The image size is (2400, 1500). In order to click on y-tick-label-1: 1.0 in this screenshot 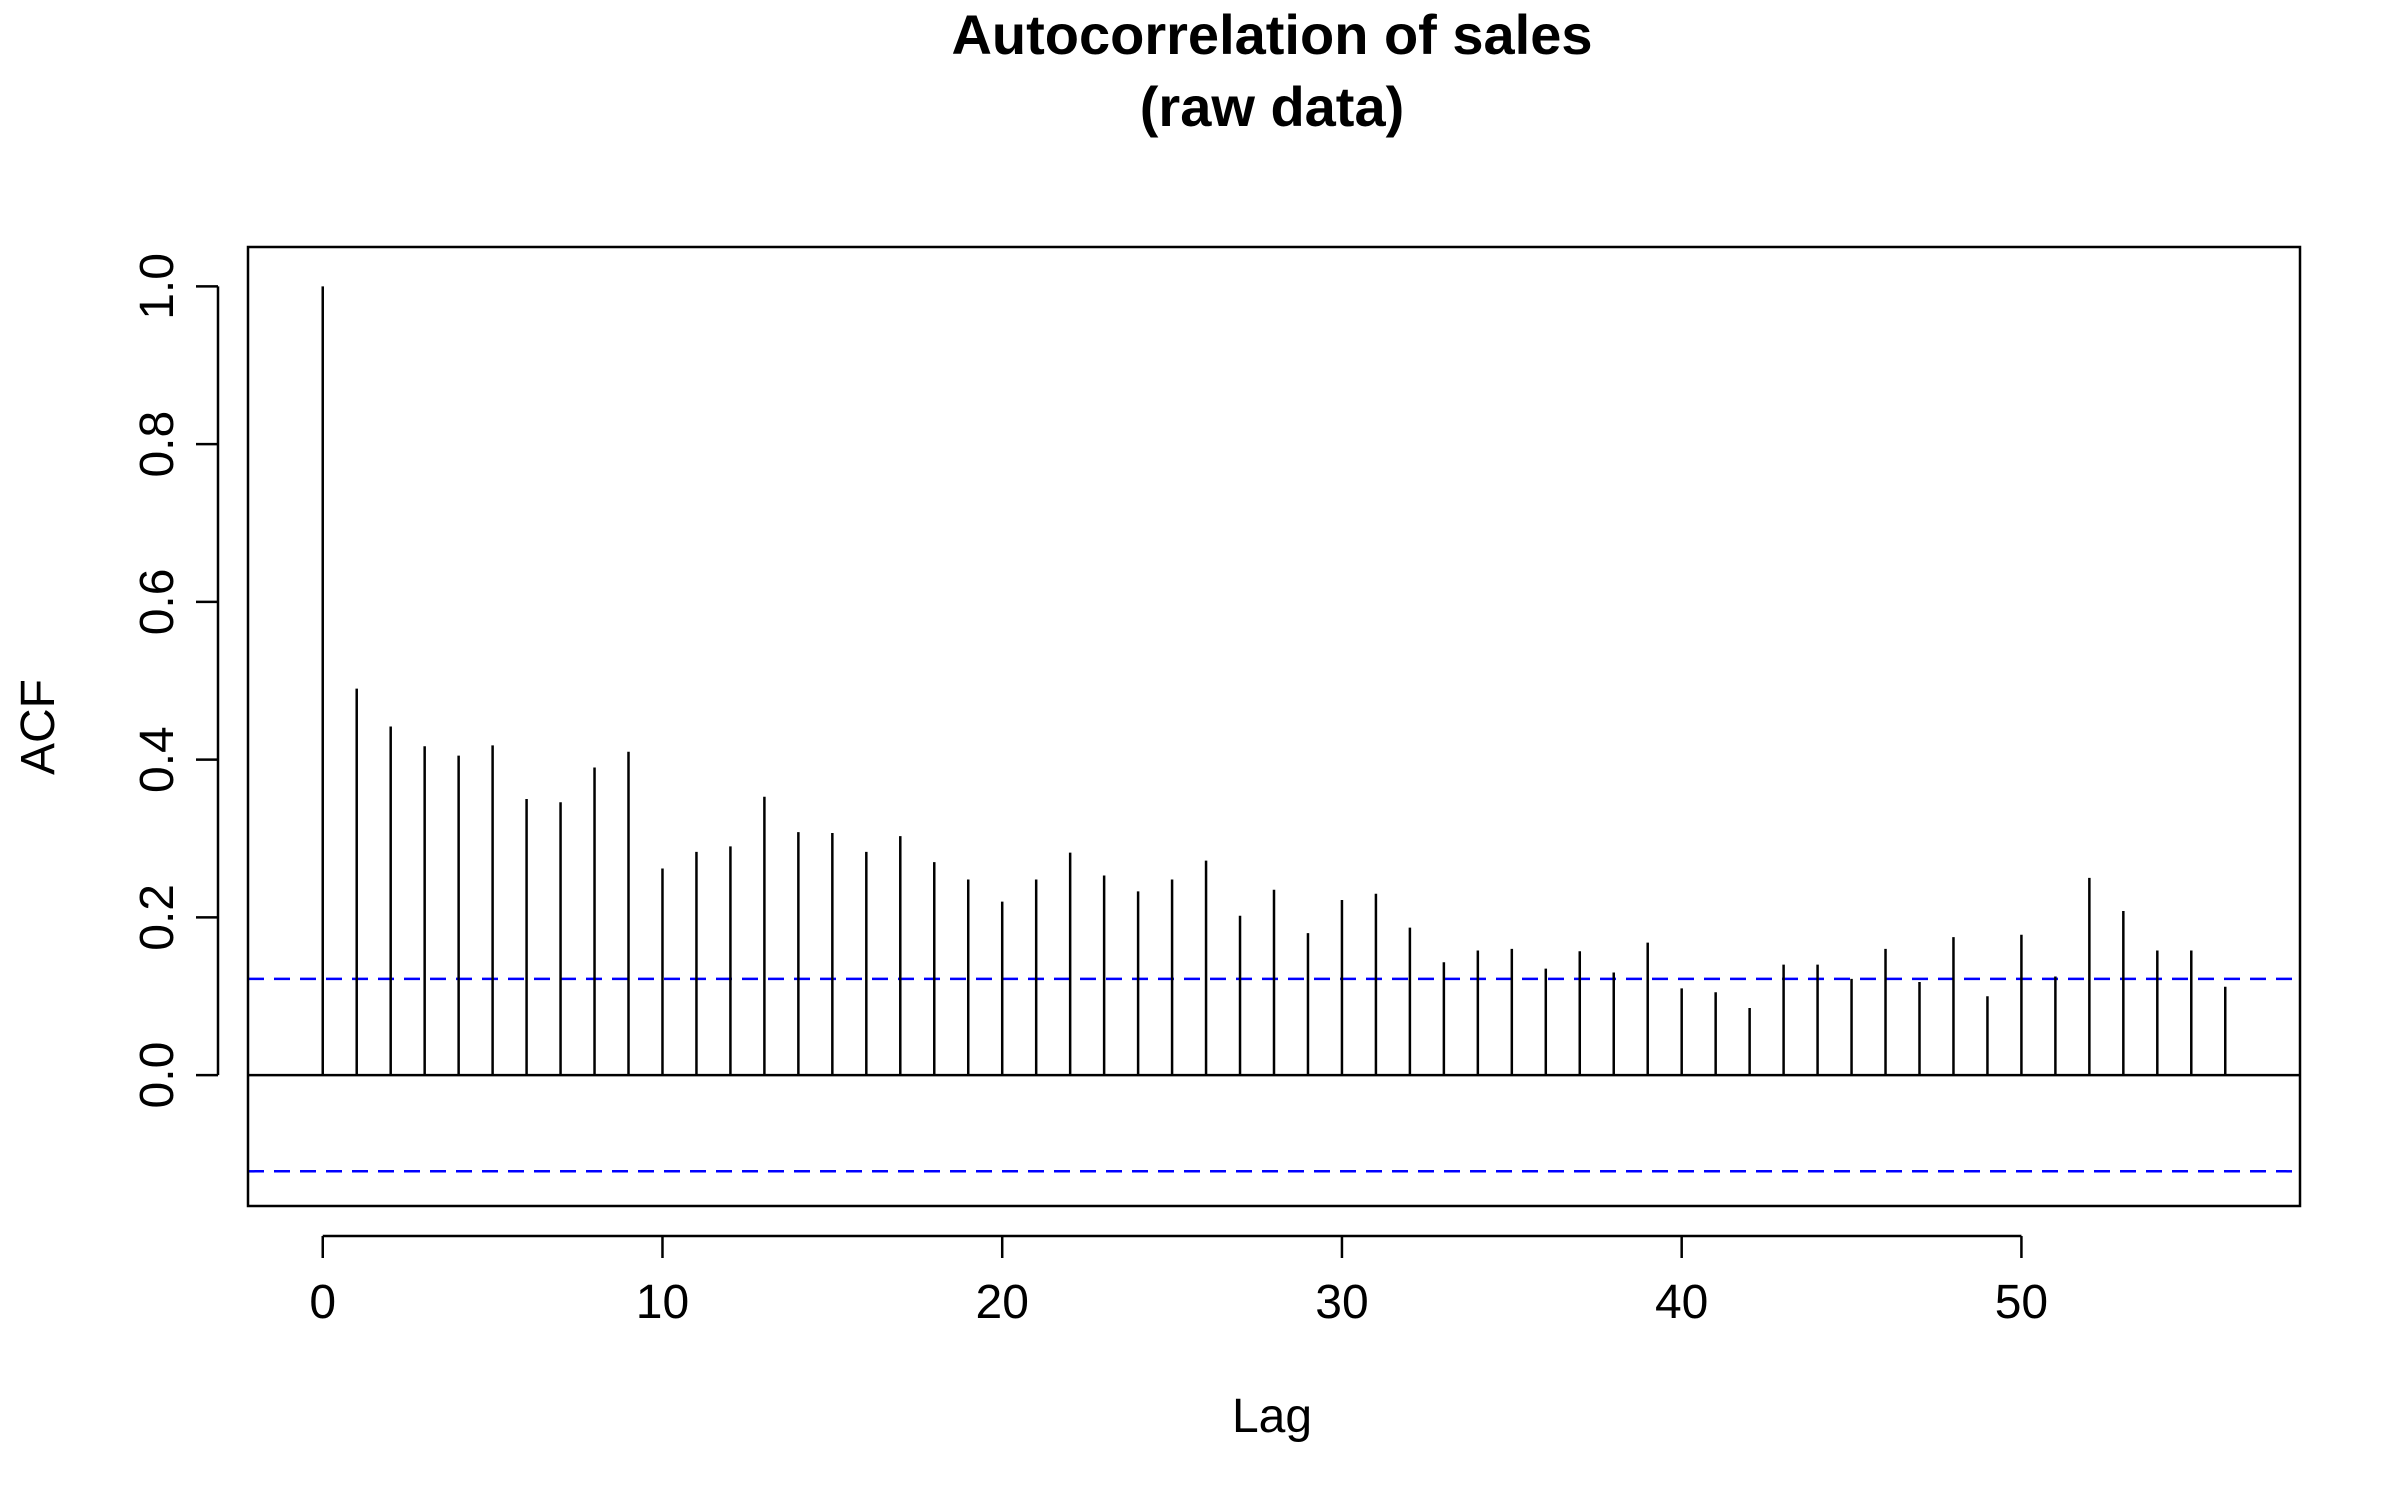, I will do `click(157, 286)`.